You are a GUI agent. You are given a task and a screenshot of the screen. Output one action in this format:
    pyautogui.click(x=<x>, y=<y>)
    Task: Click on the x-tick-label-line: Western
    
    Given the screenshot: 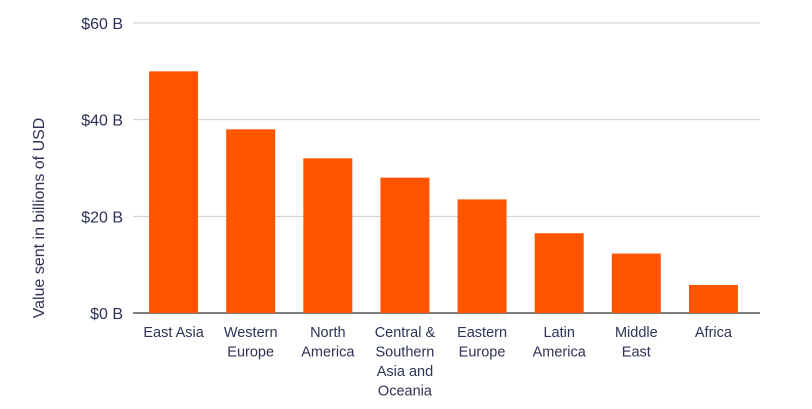 What is the action you would take?
    pyautogui.click(x=251, y=333)
    